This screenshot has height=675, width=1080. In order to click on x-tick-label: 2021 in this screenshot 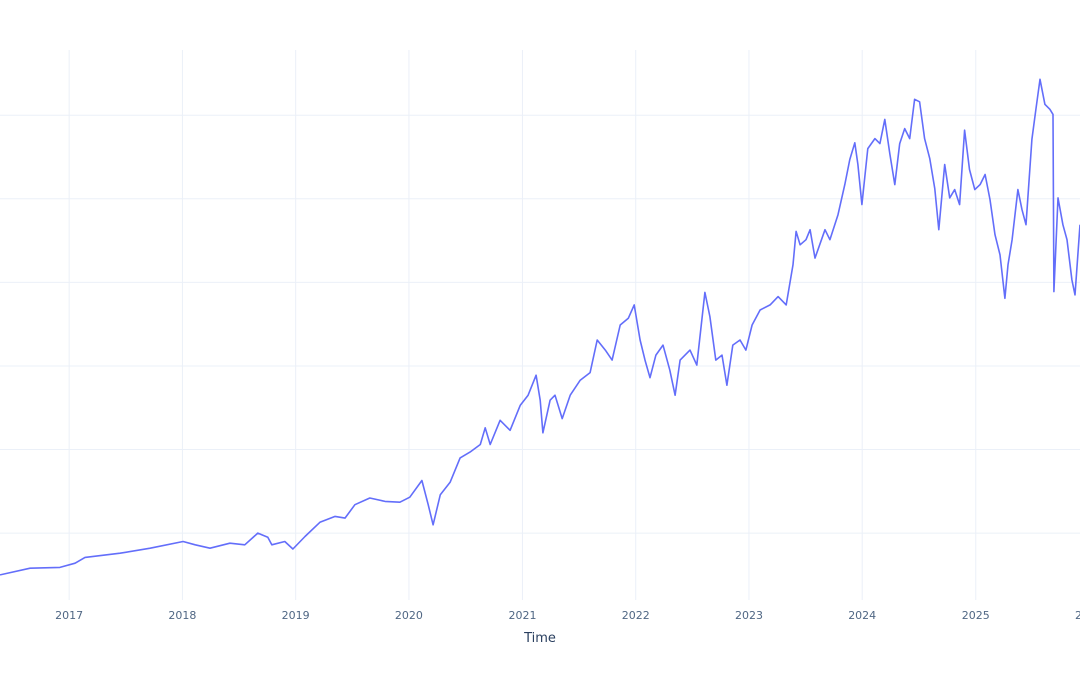, I will do `click(522, 615)`.